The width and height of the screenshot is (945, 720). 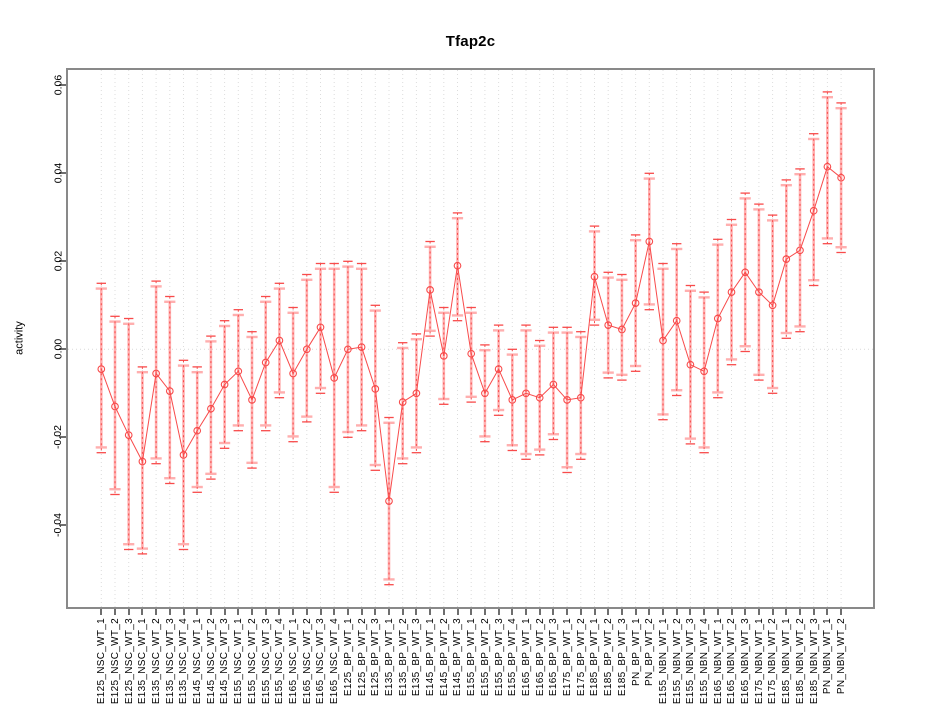 I want to click on x-tick-label-text: E125_NSC_WT_3, so click(x=129, y=661).